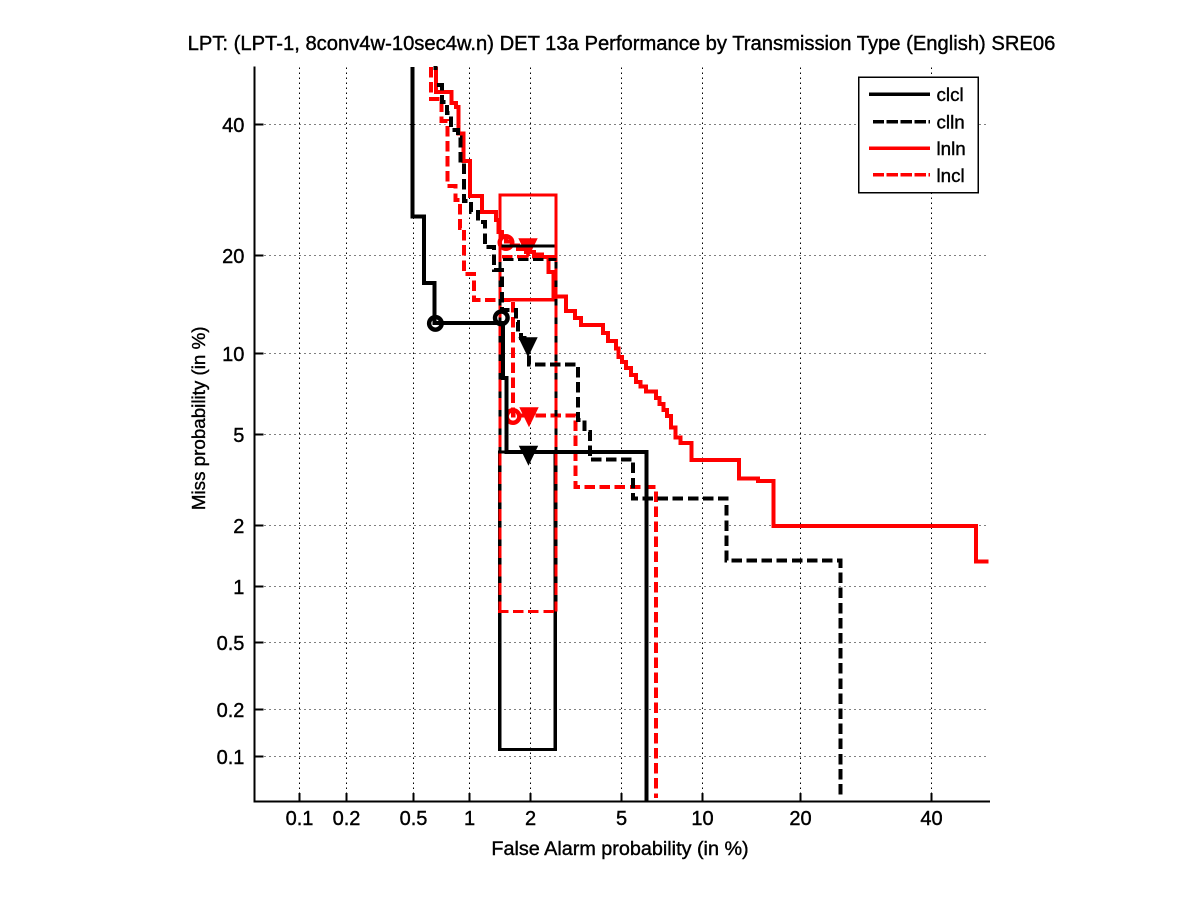  What do you see at coordinates (951, 175) in the screenshot?
I see `svg-text: lncl` at bounding box center [951, 175].